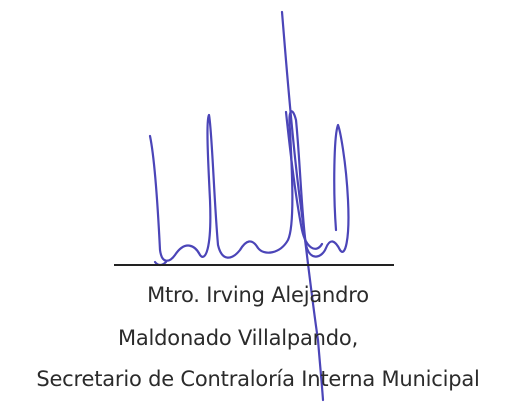 Image resolution: width=516 pixels, height=402 pixels. What do you see at coordinates (249, 186) in the screenshot?
I see `signature-stroke-main` at bounding box center [249, 186].